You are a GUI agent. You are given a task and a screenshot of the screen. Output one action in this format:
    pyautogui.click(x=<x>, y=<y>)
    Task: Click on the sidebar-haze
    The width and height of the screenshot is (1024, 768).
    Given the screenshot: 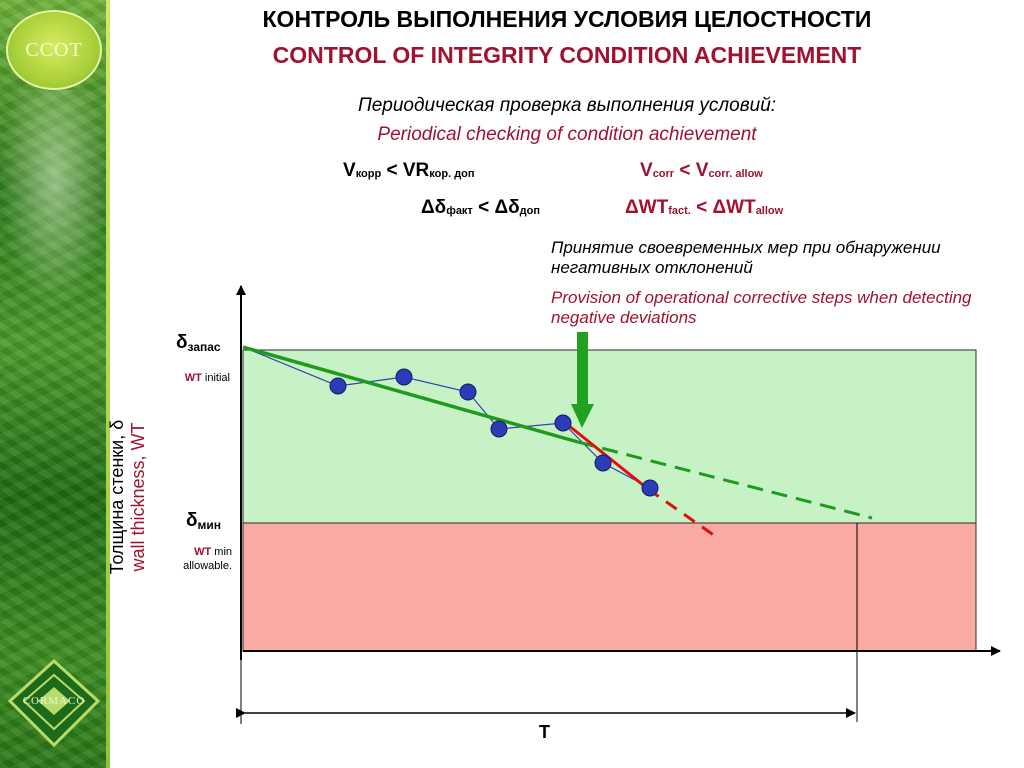 What is the action you would take?
    pyautogui.click(x=55, y=200)
    